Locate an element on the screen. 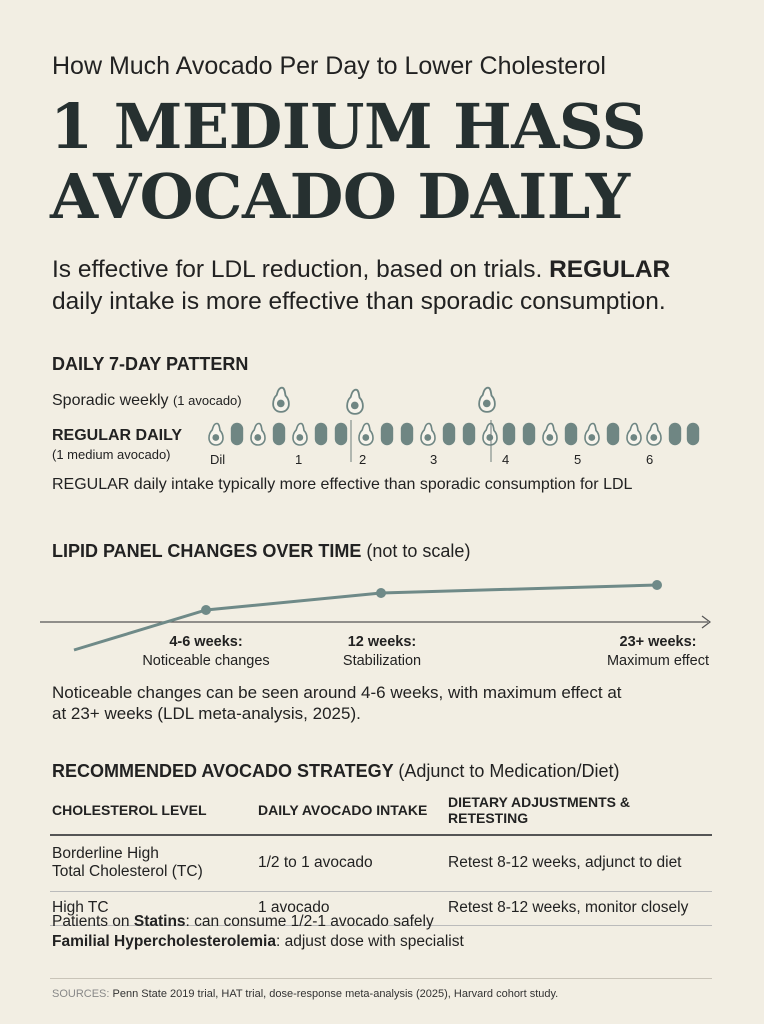 This screenshot has height=1024, width=764. pattern-title: DAILY 7-DAY PATTERN is located at coordinates (150, 364).